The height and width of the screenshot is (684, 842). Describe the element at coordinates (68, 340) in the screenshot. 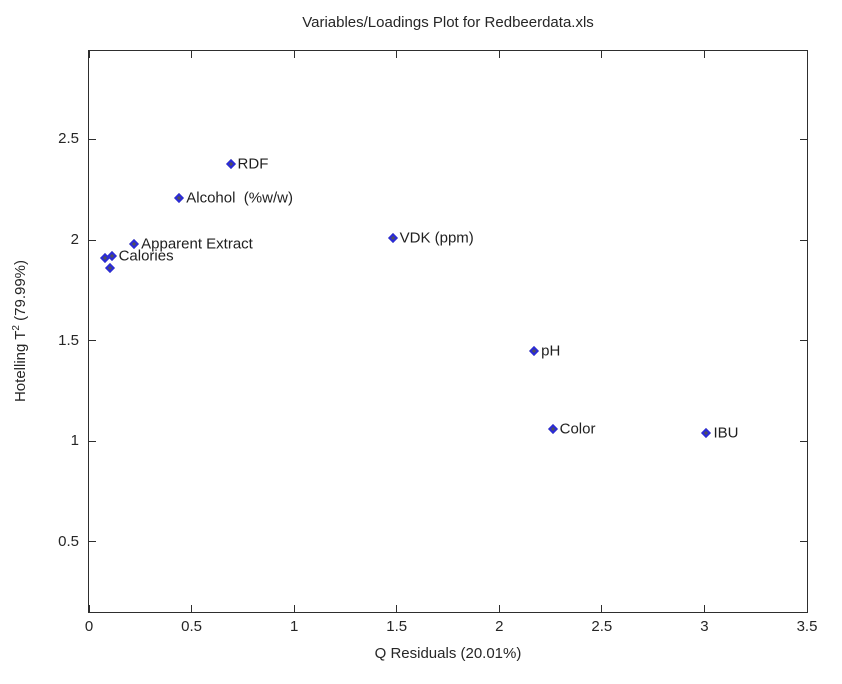

I see `y-tick-label: 1.5` at that location.